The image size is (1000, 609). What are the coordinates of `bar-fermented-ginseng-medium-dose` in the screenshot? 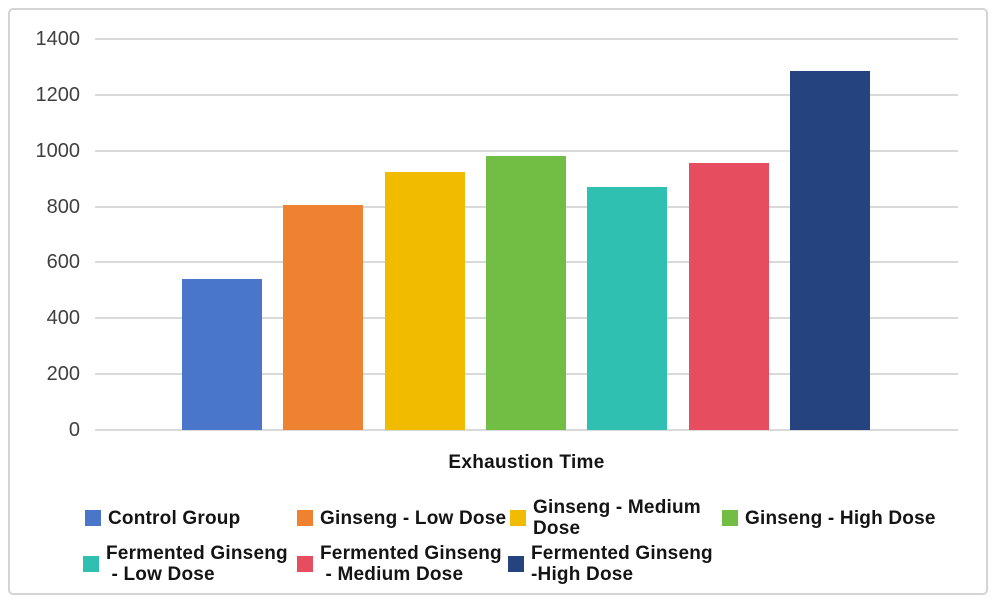 It's located at (728, 296).